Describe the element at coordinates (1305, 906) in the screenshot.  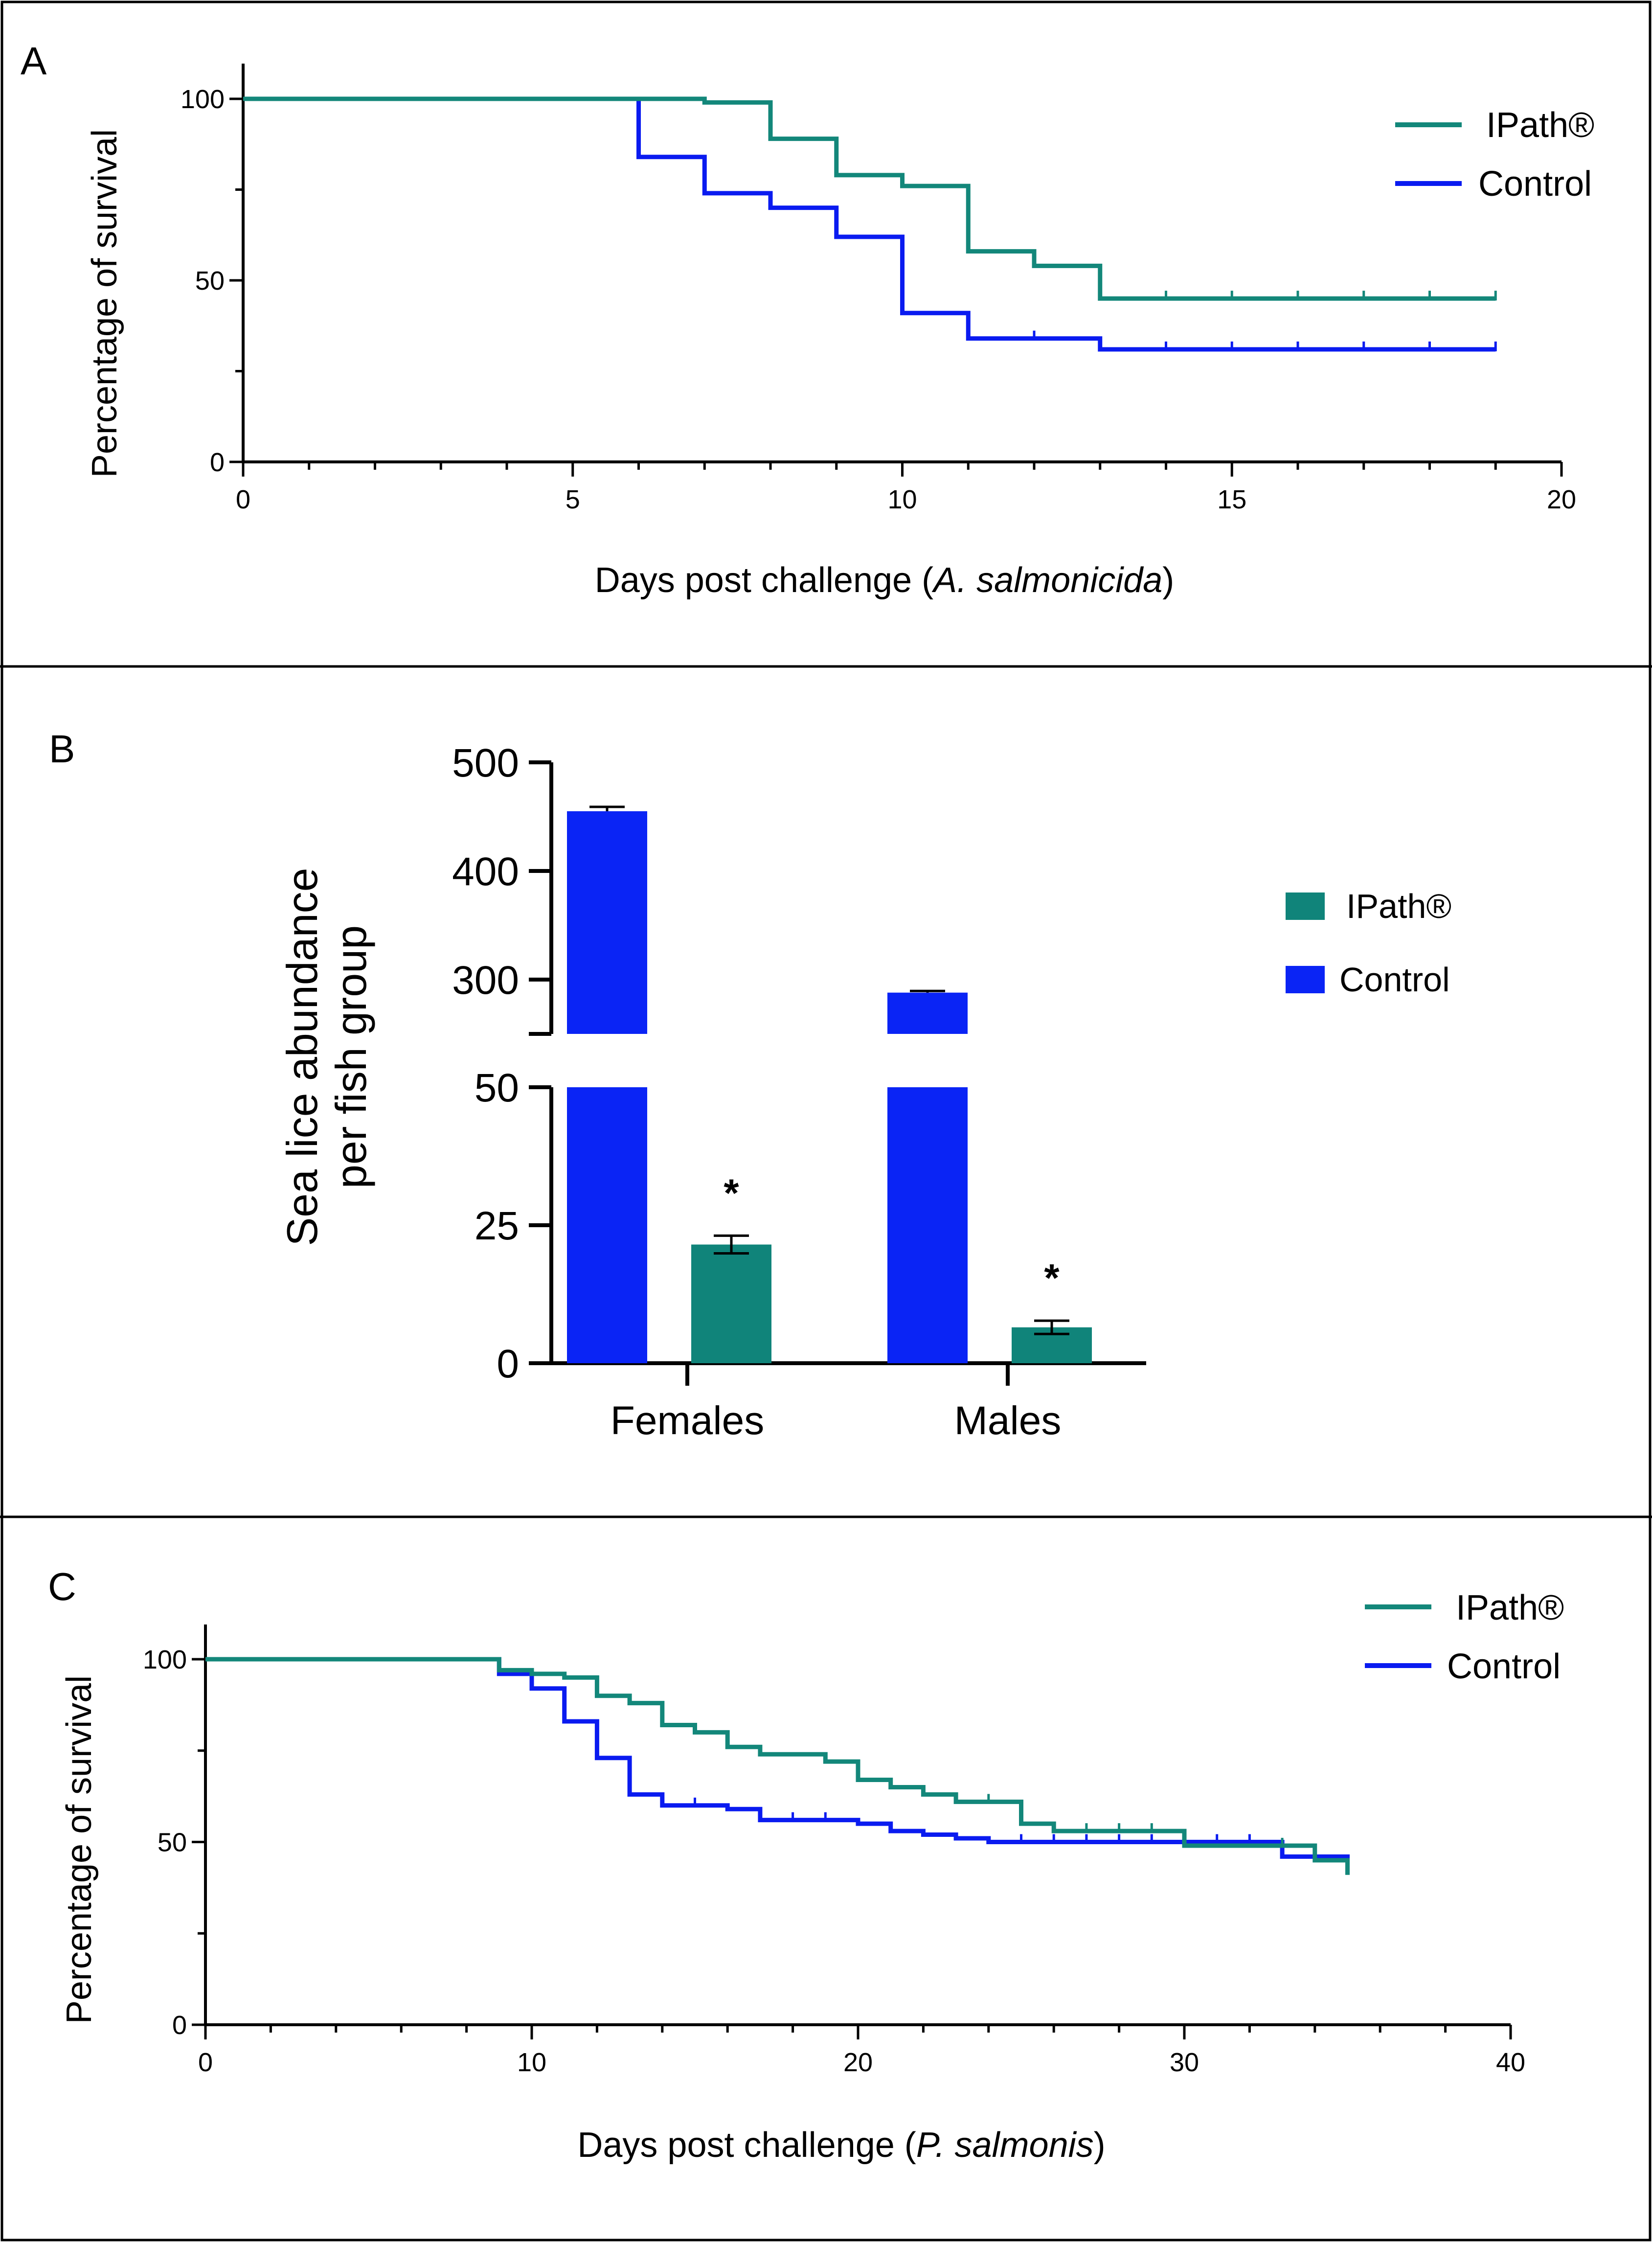
I see `panel-b-legend-swatch-ipath` at that location.